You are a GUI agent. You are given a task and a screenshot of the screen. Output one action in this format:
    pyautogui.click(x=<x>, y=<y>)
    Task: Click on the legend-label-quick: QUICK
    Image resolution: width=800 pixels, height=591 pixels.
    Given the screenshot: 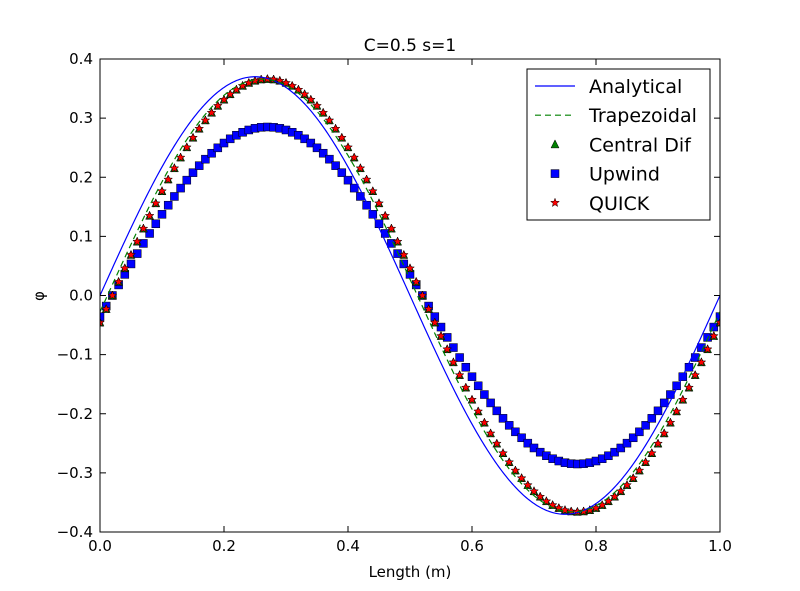 What is the action you would take?
    pyautogui.click(x=619, y=204)
    